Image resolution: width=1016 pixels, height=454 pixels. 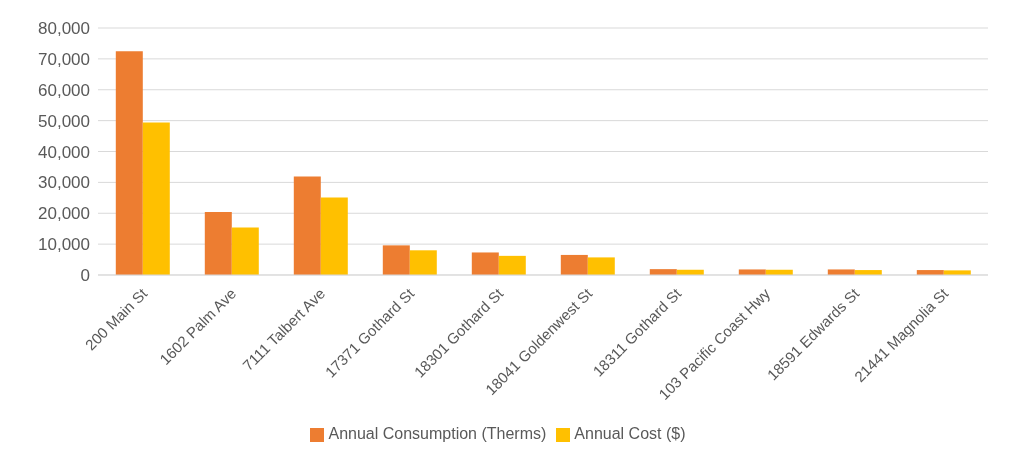 I want to click on y-tick-label: 70,000, so click(x=64, y=59).